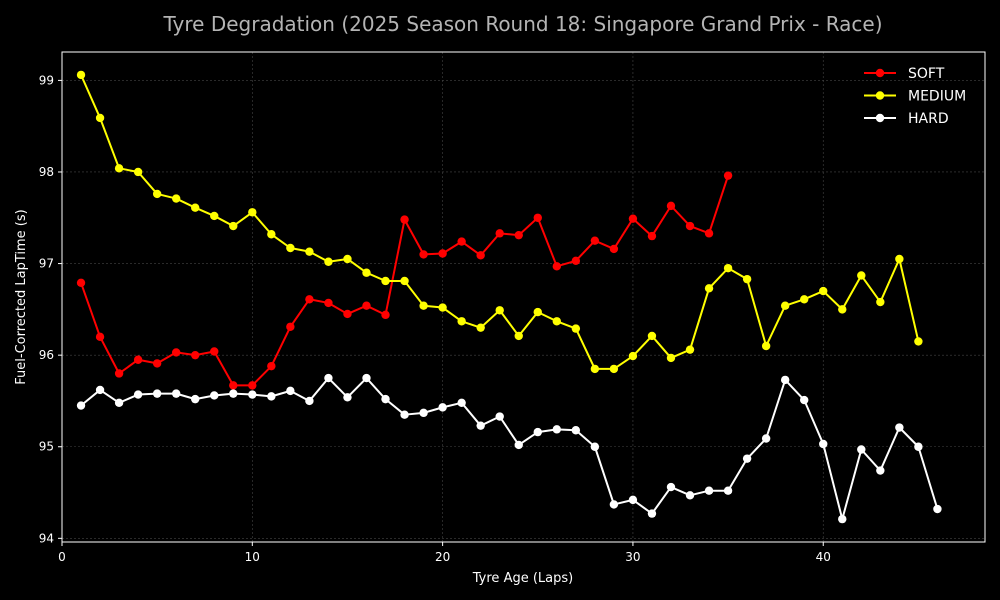 The image size is (1000, 600). Describe the element at coordinates (928, 119) in the screenshot. I see `legend-label: HARD` at that location.